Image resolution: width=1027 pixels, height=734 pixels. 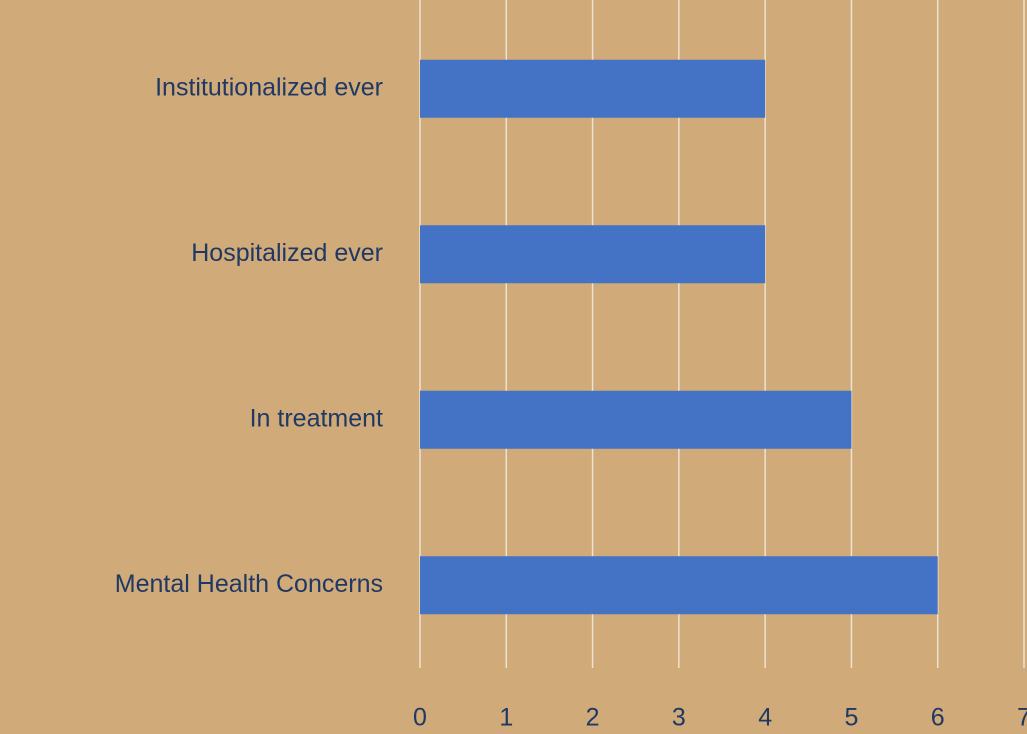 What do you see at coordinates (938, 718) in the screenshot?
I see `x-tick-label: 6` at bounding box center [938, 718].